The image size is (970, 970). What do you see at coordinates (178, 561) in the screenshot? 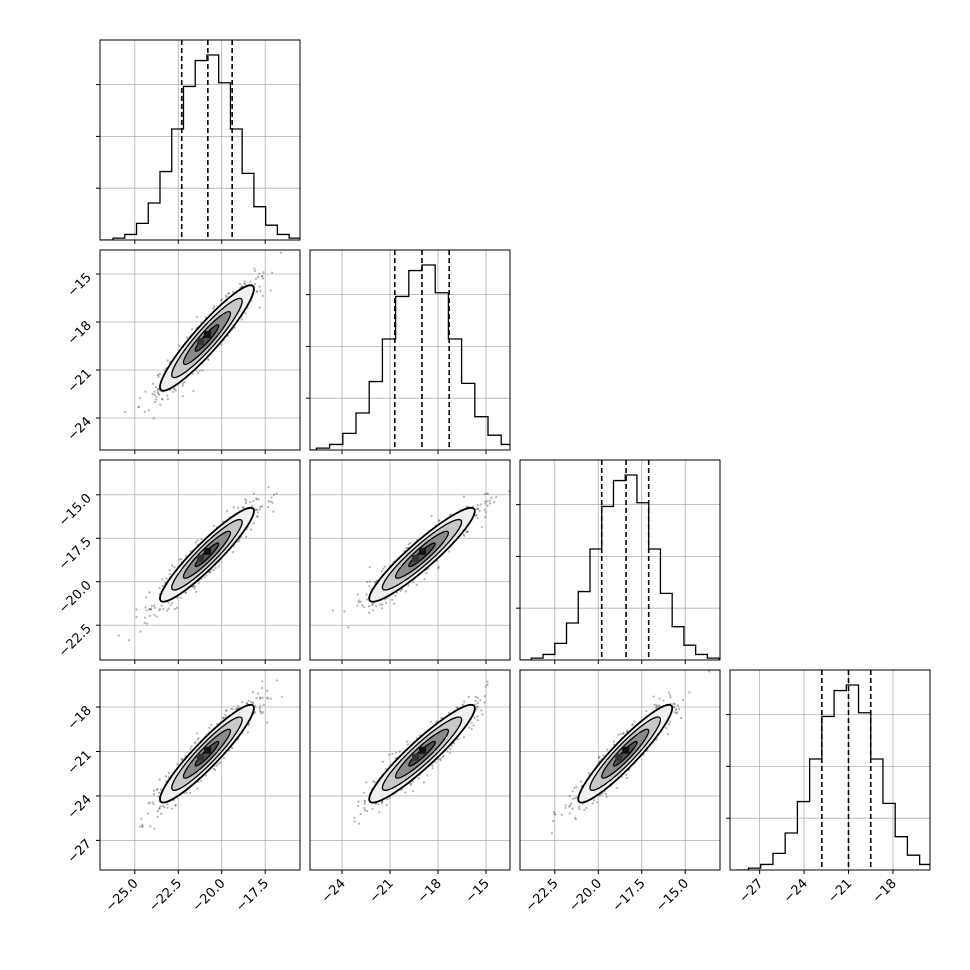
I see `panel-2-0: −22.5 −20.0 −17.5 −15.0` at bounding box center [178, 561].